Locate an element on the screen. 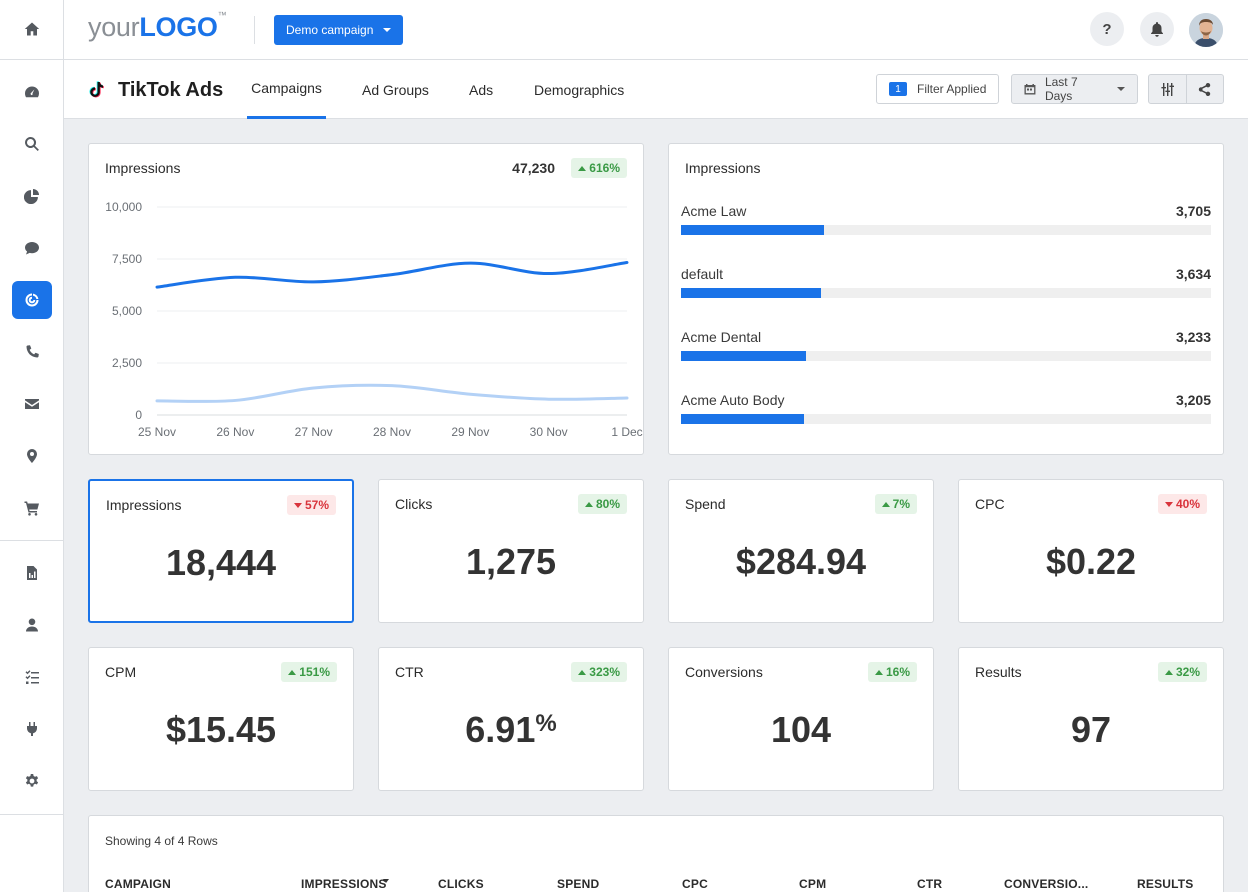  change-value: 80% is located at coordinates (607, 504).